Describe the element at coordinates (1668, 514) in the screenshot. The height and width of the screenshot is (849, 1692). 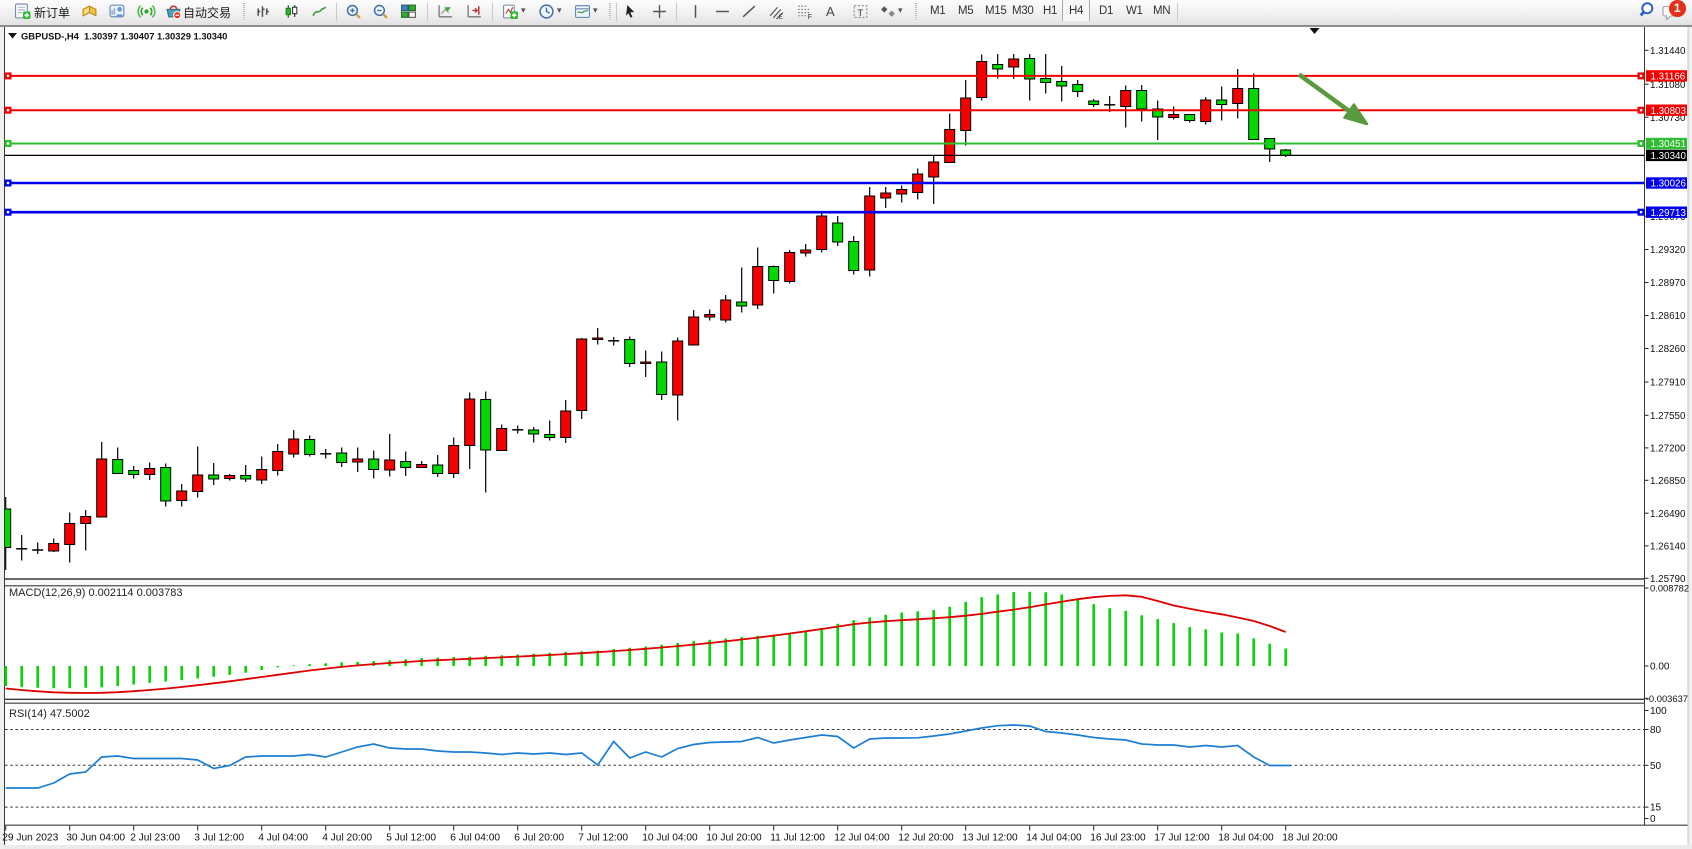
I see `svg-text: 1.26490` at that location.